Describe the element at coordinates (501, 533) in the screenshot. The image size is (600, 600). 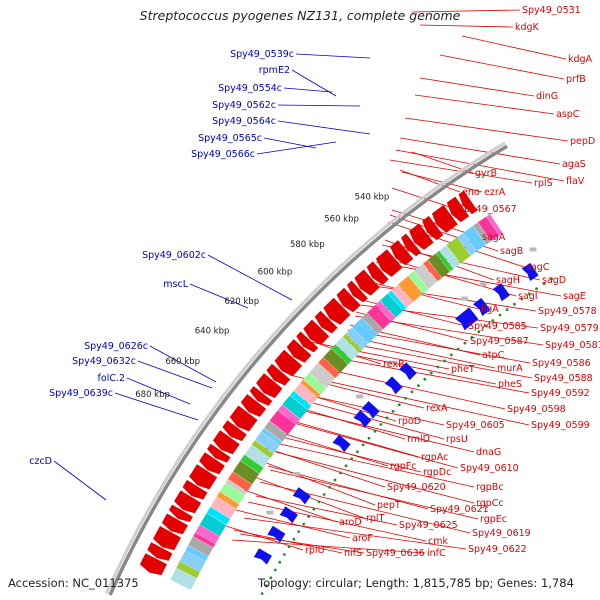
I see `forward-gene-label: Spy49_0619` at that location.